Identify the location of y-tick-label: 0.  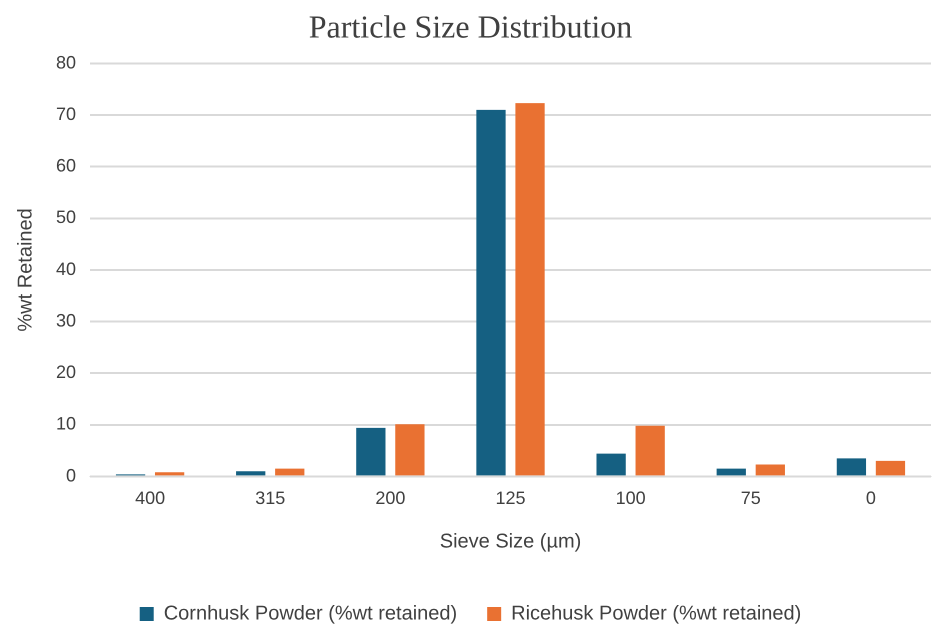
(71, 475).